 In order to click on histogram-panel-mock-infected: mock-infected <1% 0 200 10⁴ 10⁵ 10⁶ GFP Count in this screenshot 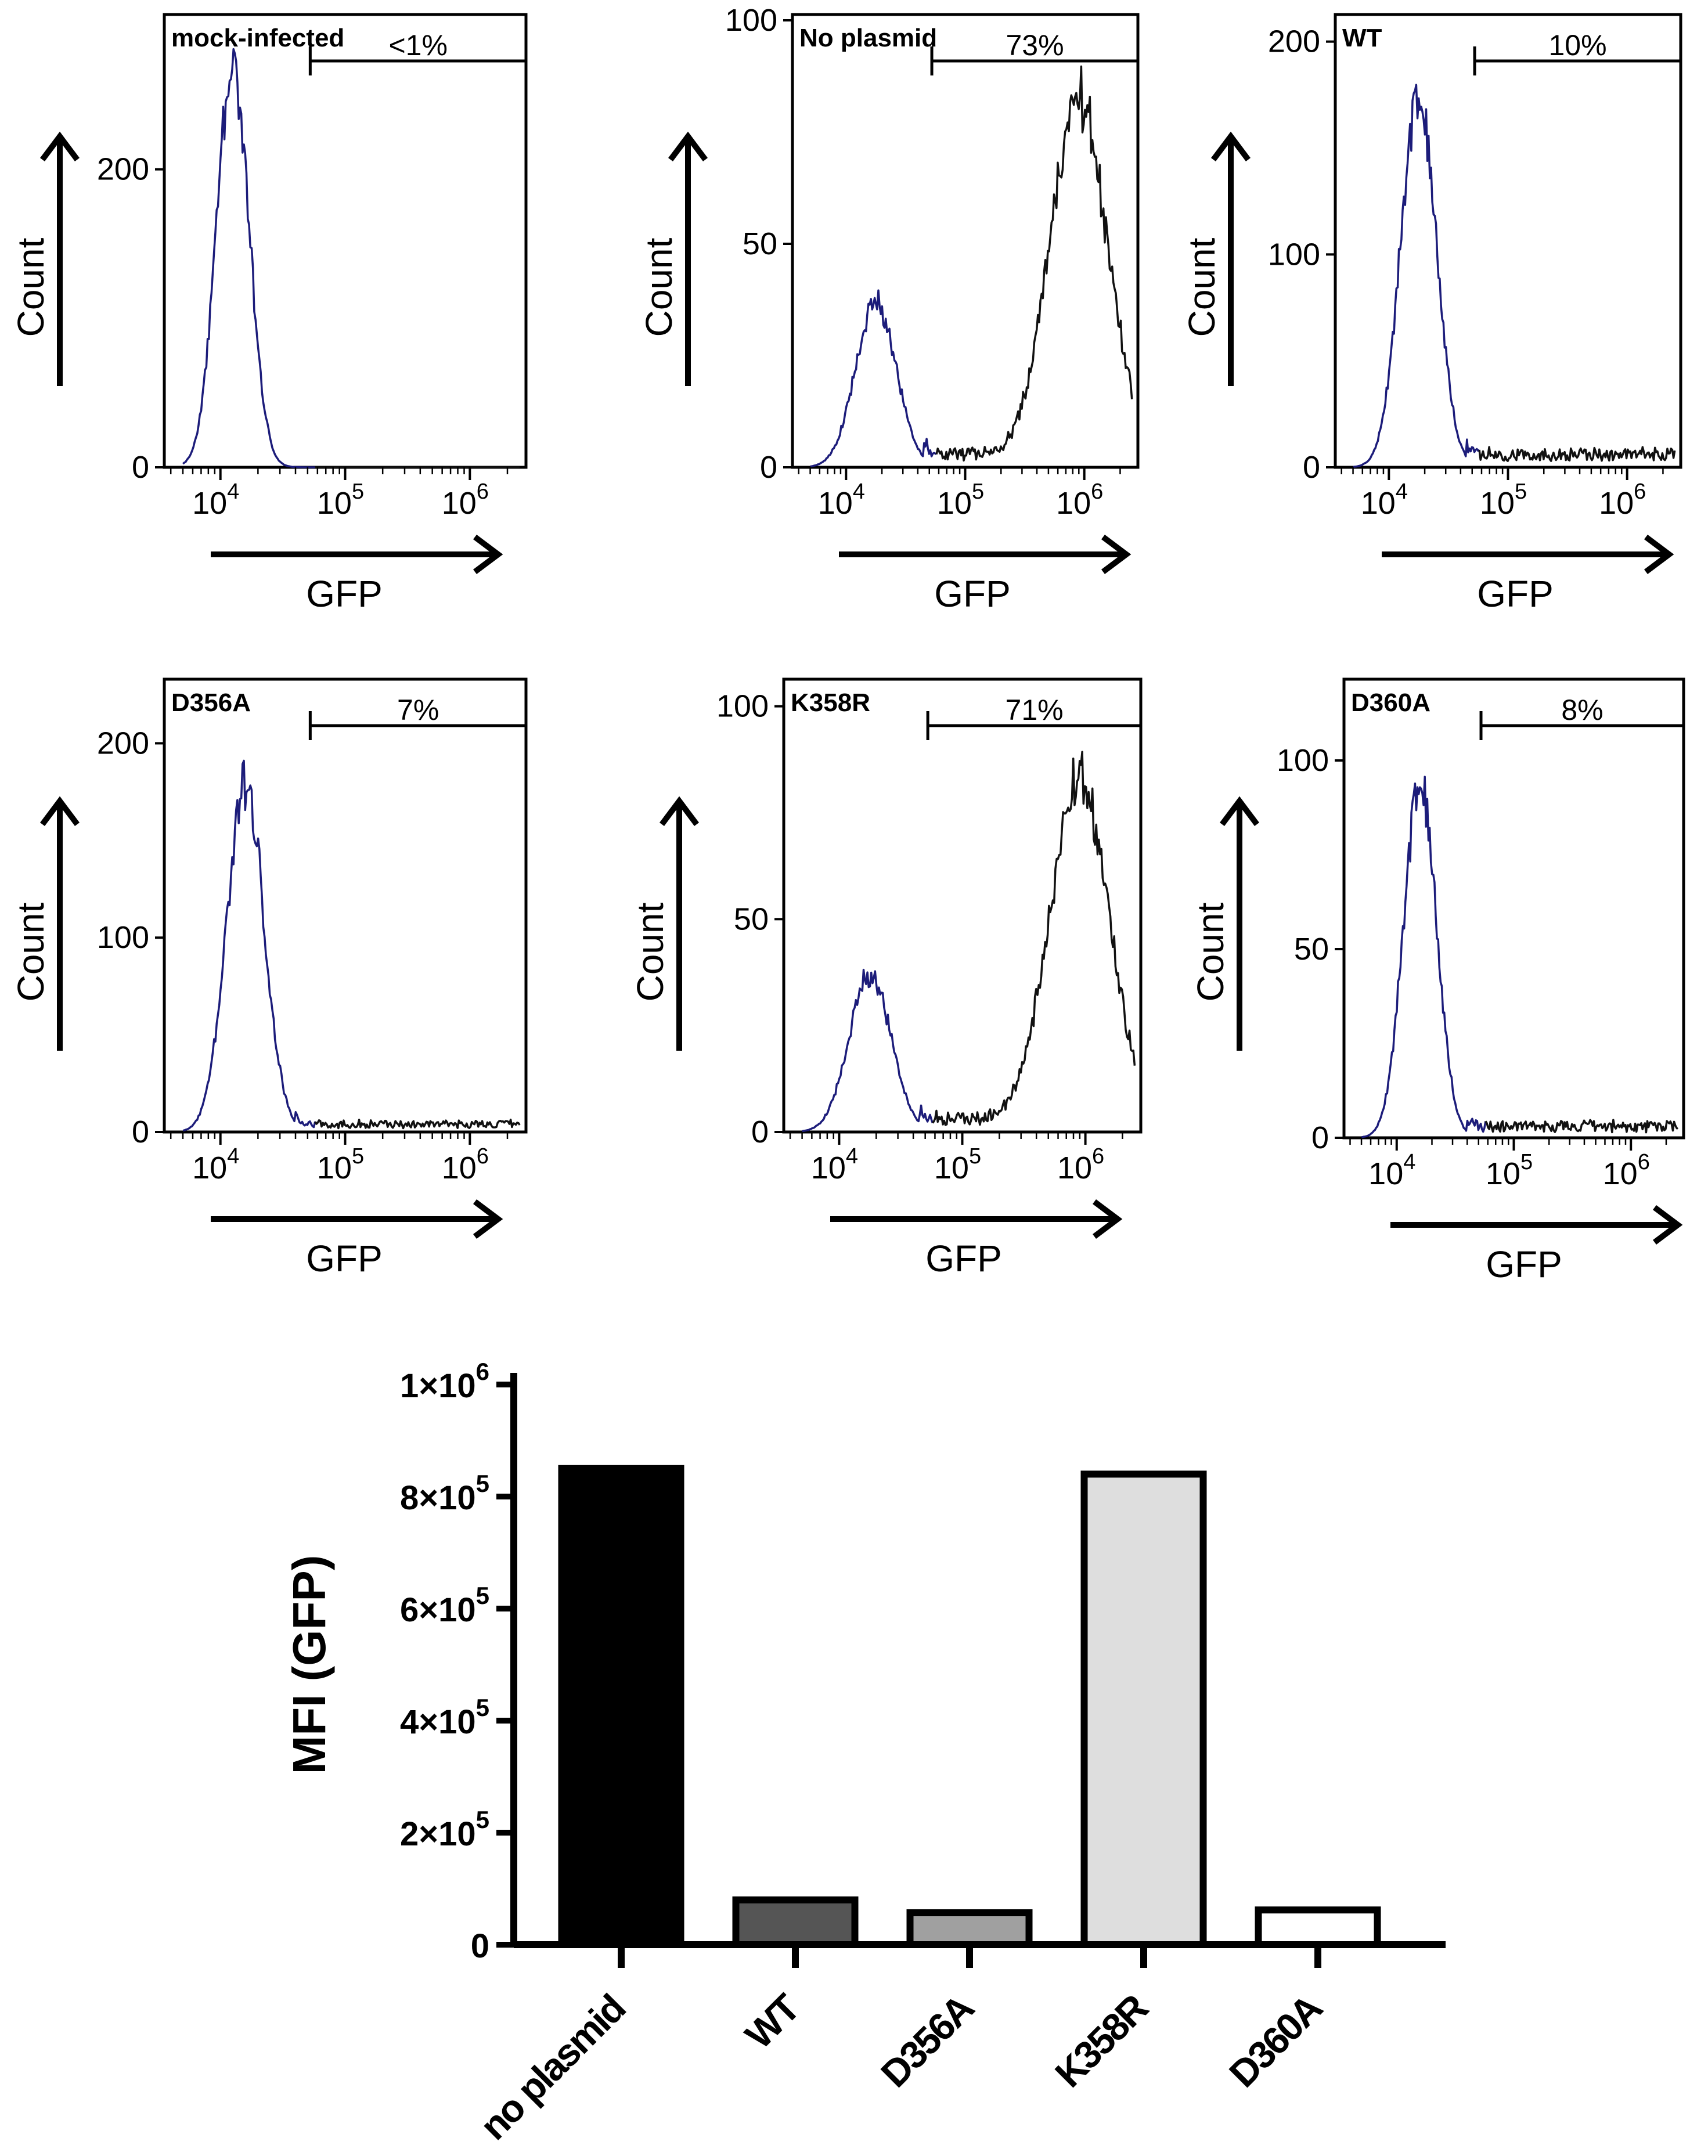, I will do `click(269, 314)`.